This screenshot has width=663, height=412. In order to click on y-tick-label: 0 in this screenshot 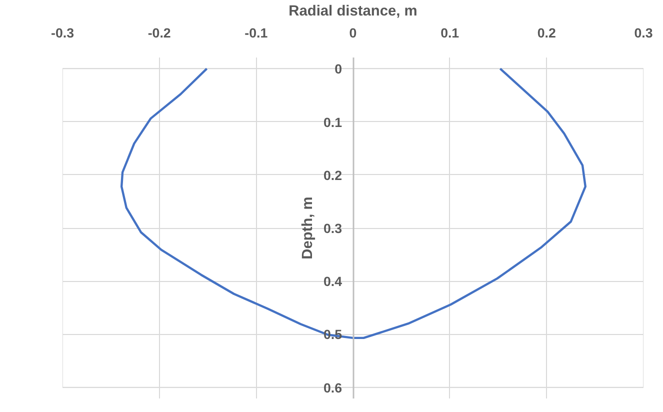, I will do `click(338, 69)`.